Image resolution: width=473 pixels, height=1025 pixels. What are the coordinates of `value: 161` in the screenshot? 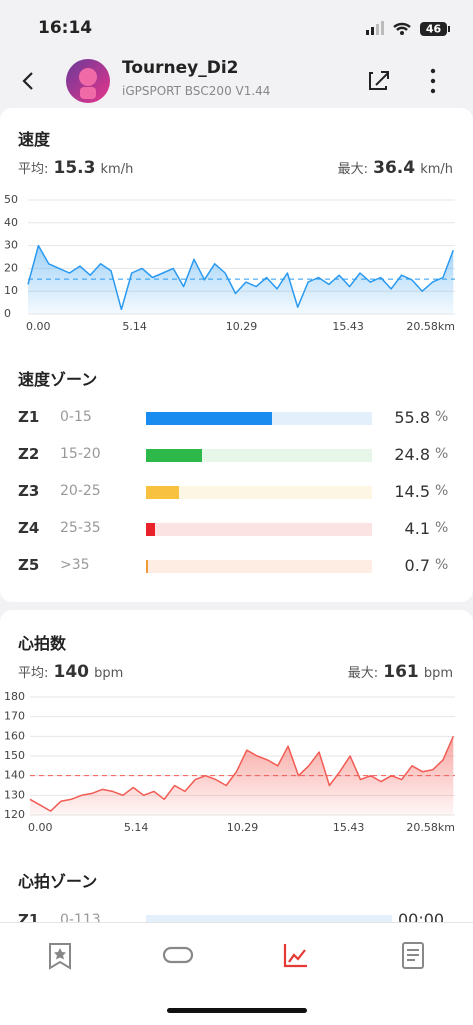 It's located at (401, 672).